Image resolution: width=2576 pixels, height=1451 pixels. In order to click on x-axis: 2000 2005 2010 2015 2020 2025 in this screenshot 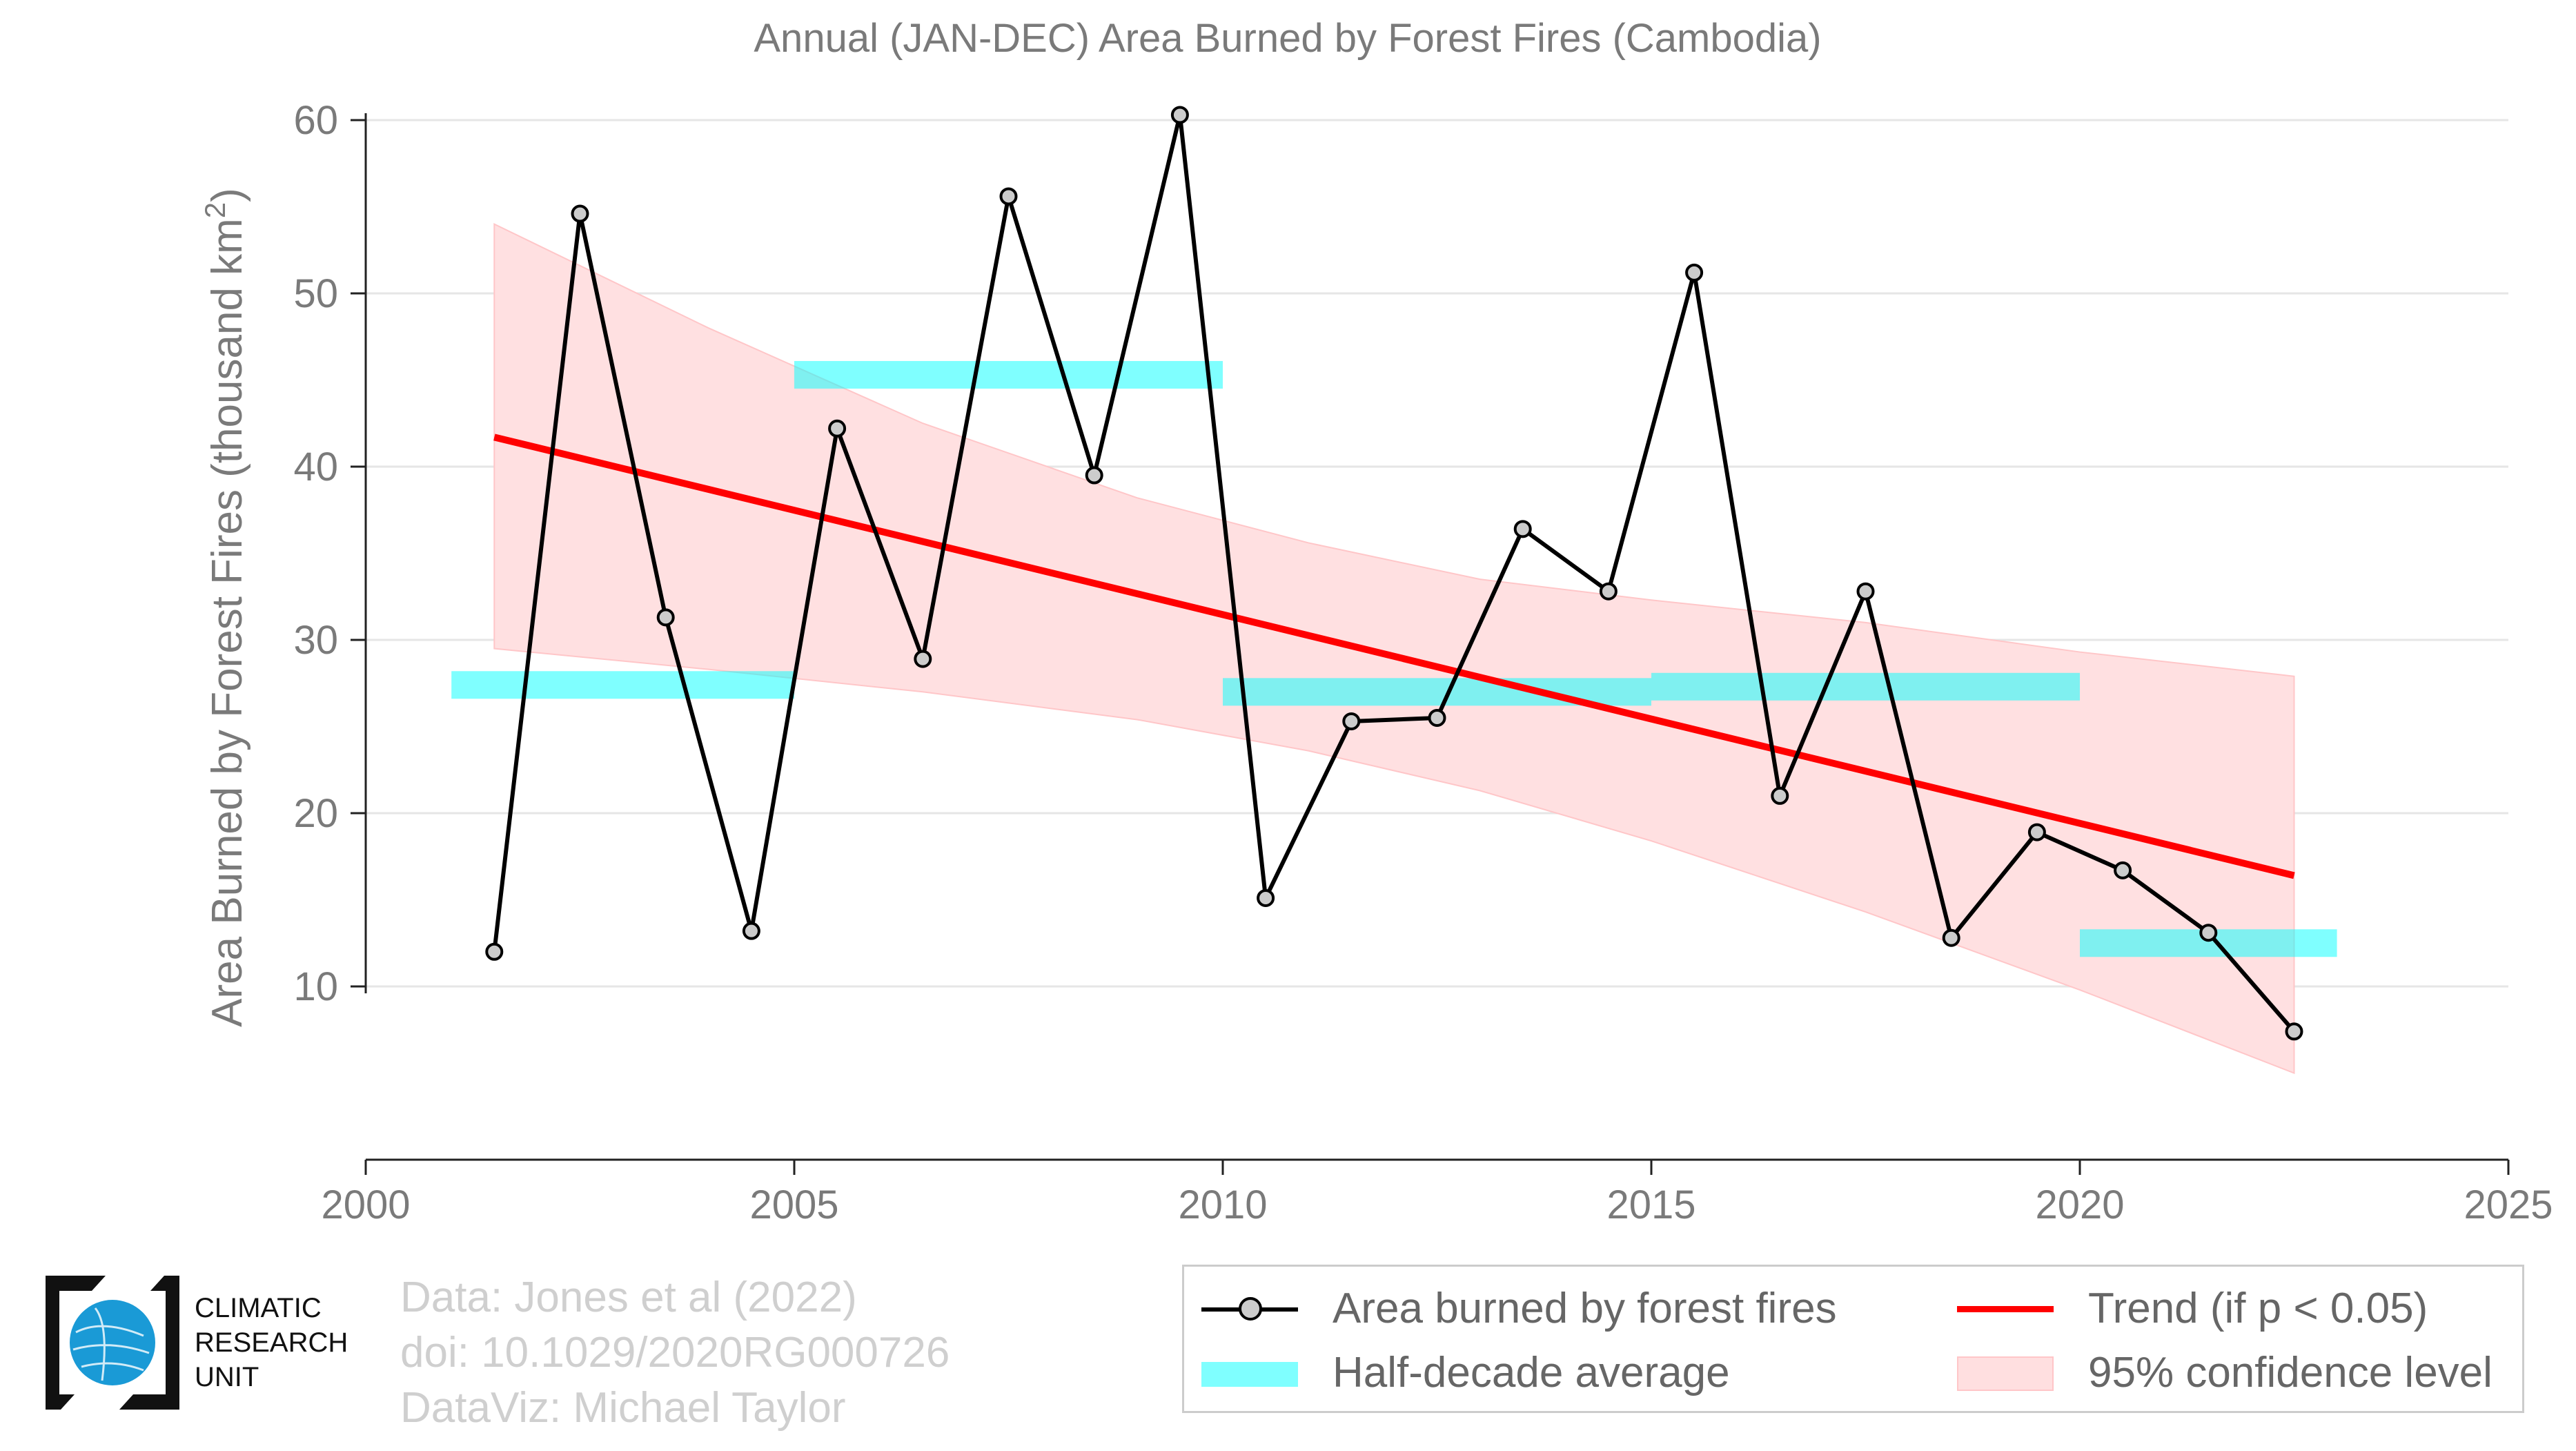, I will do `click(1437, 1193)`.